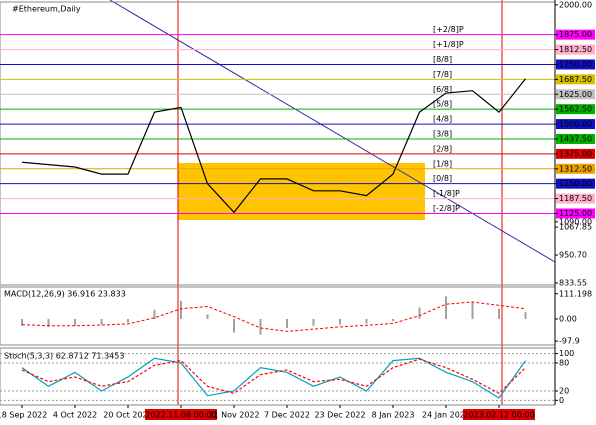  I want to click on y-tick-label: 1562.50, so click(575, 109).